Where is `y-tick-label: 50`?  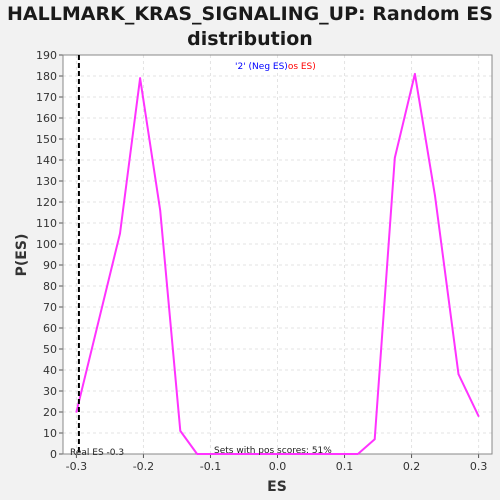 y-tick-label: 50 is located at coordinates (50, 349).